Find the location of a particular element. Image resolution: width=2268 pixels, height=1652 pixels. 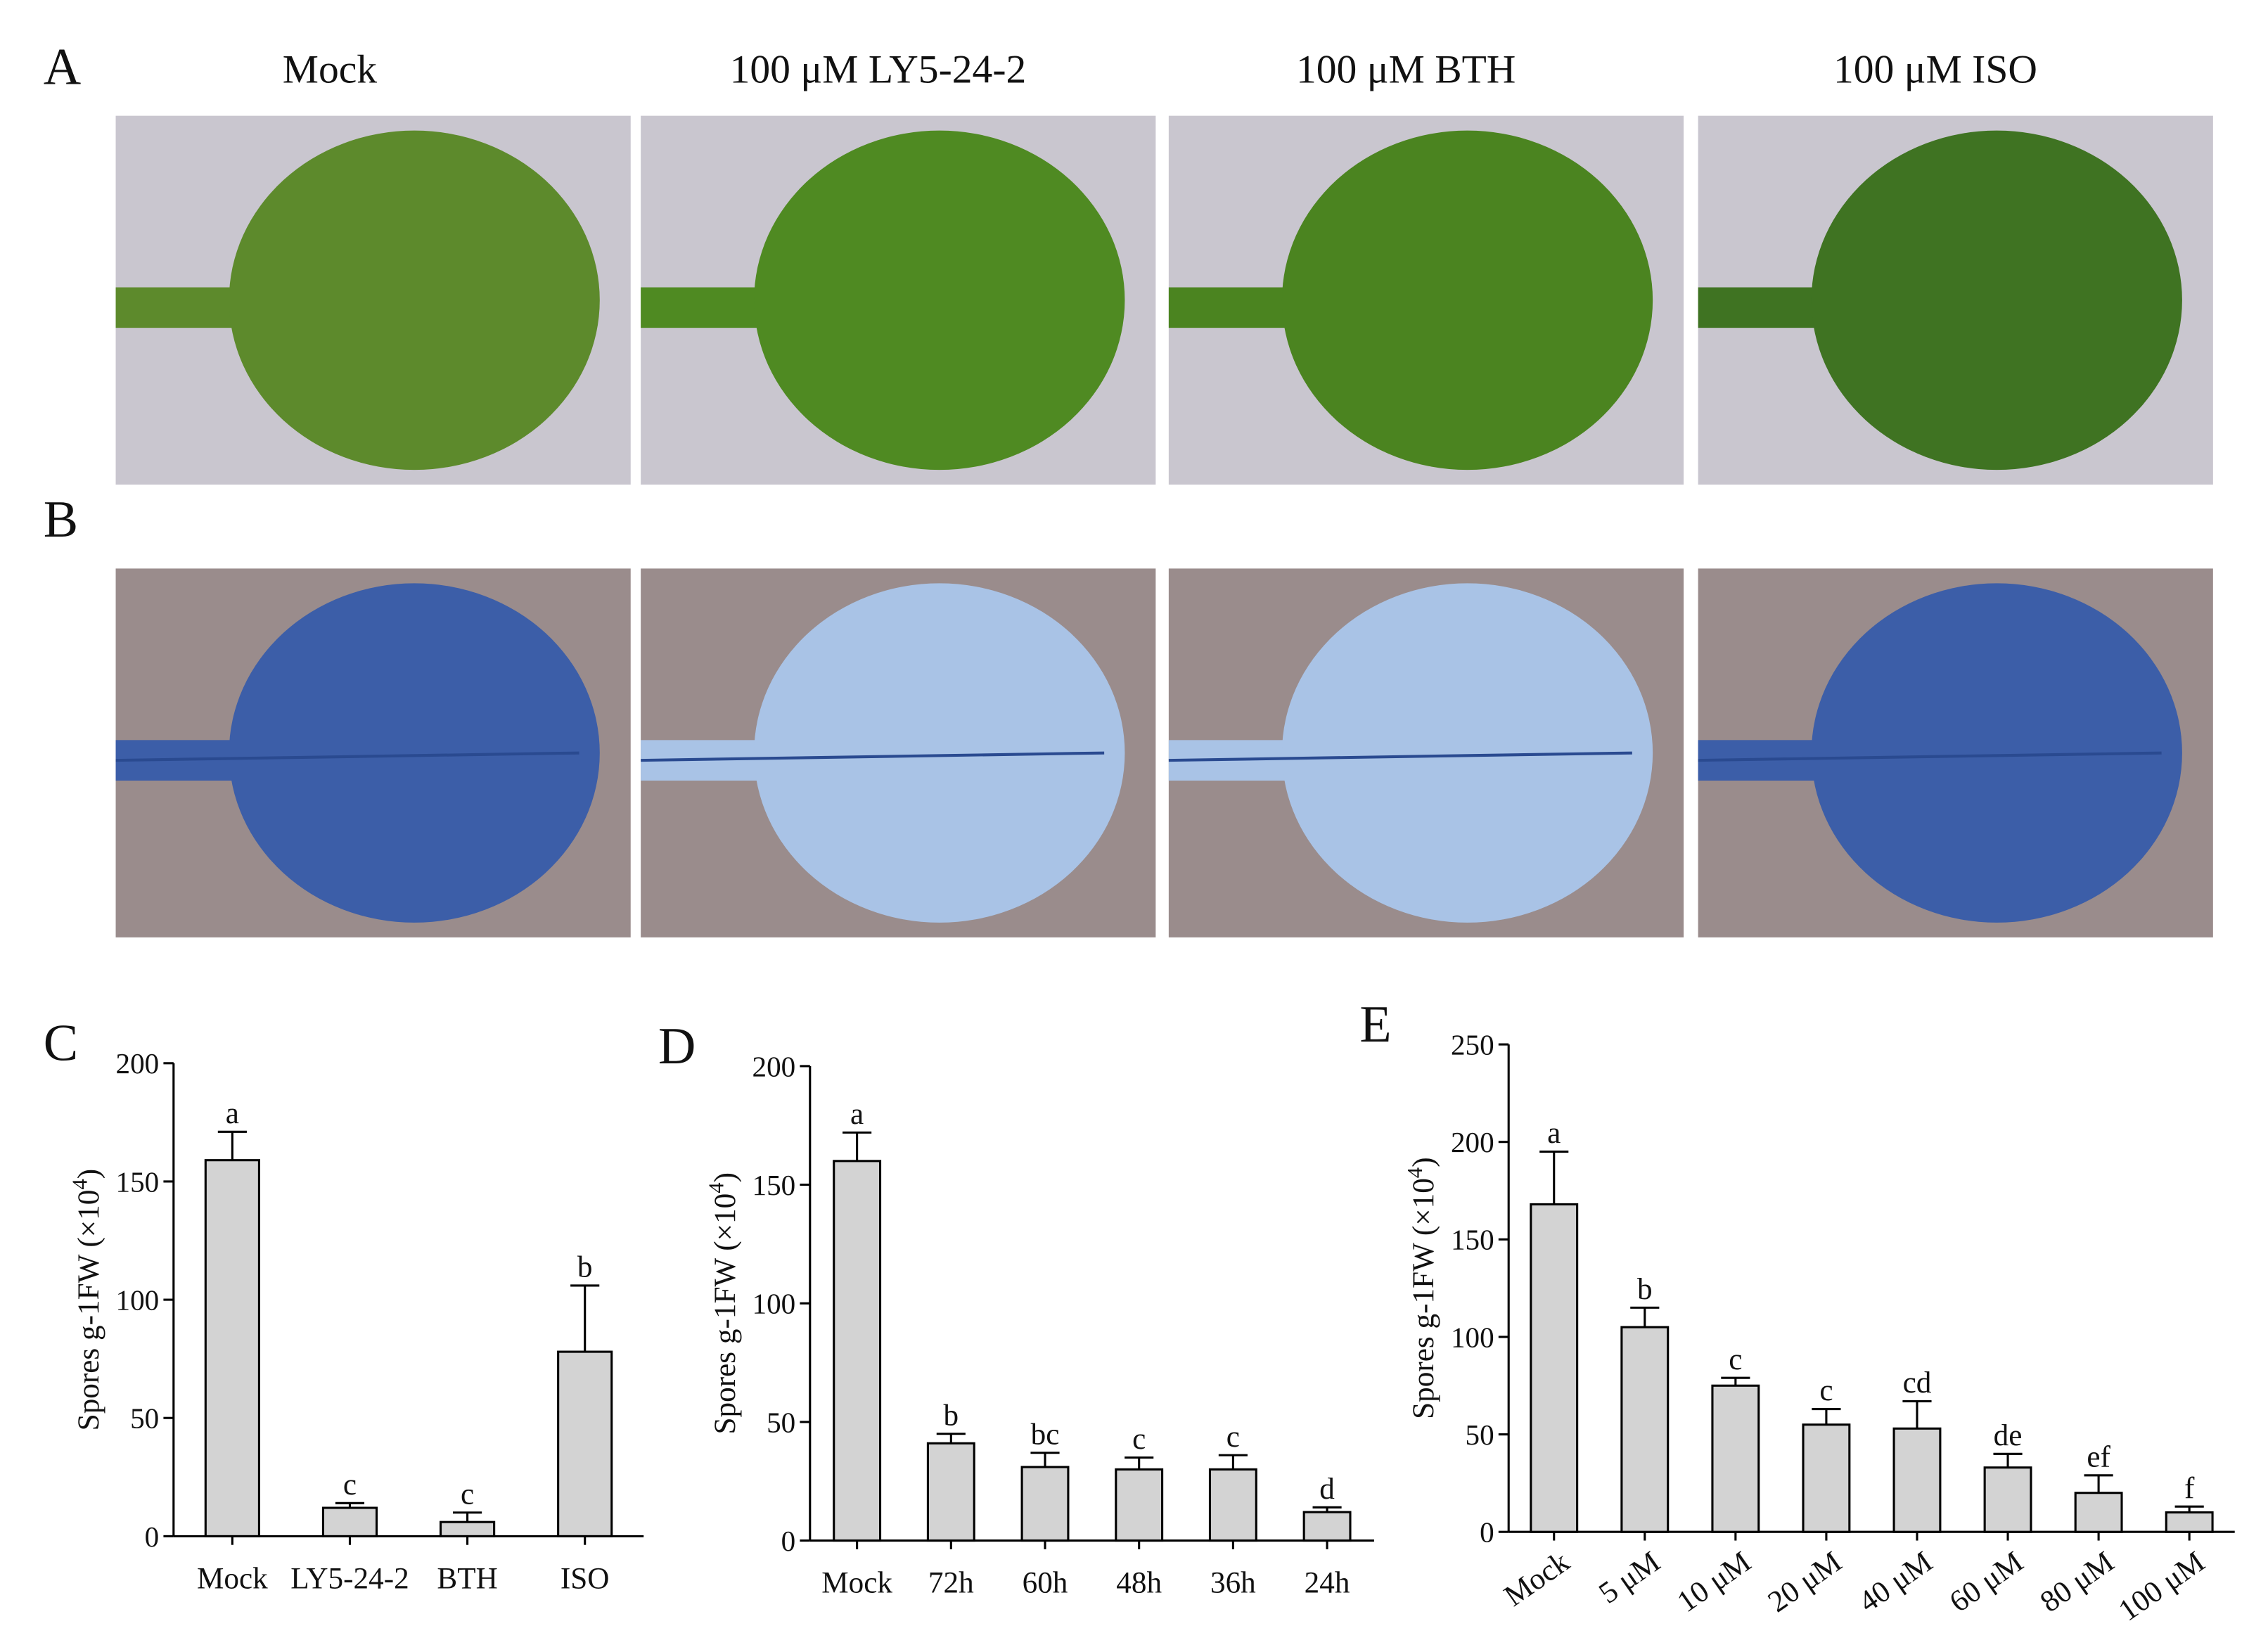

panel-label: B is located at coordinates (61, 520).